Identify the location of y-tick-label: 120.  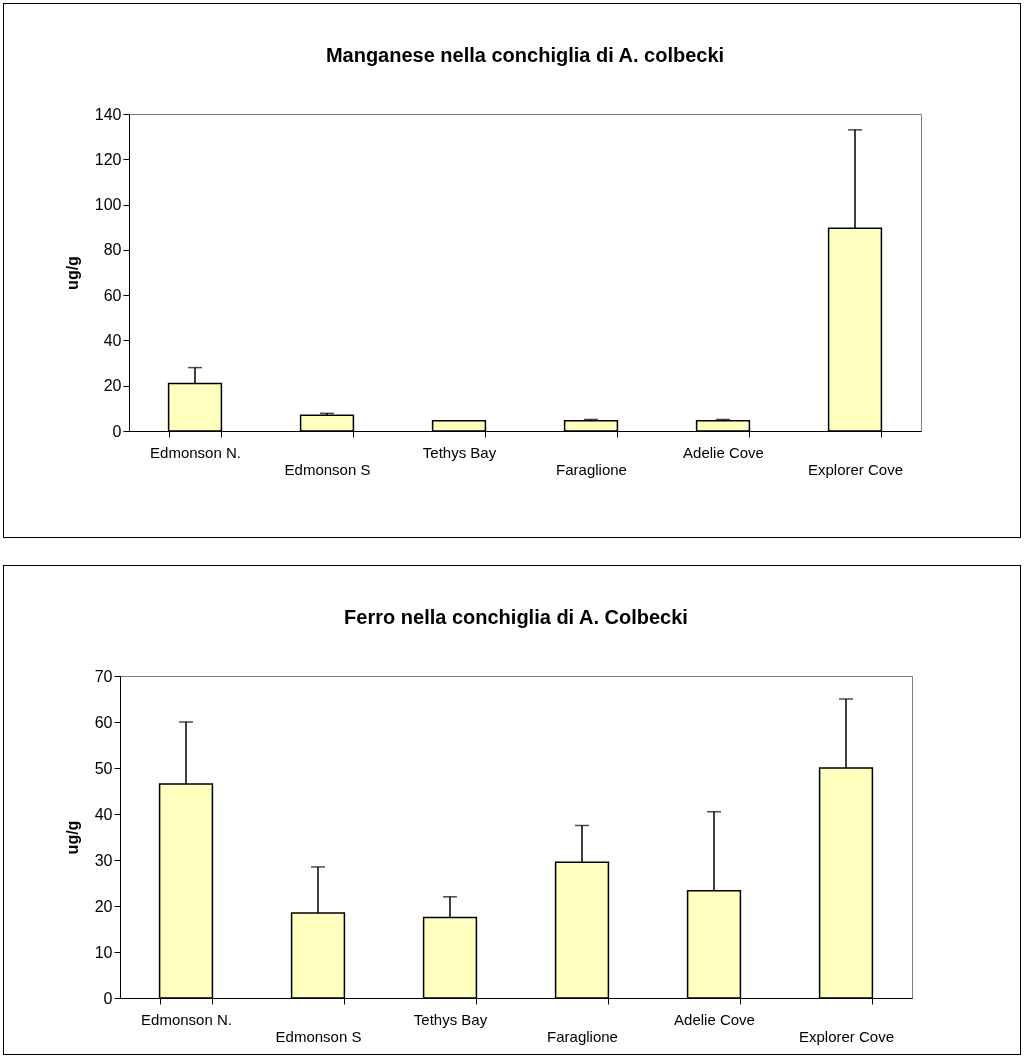
(108, 159).